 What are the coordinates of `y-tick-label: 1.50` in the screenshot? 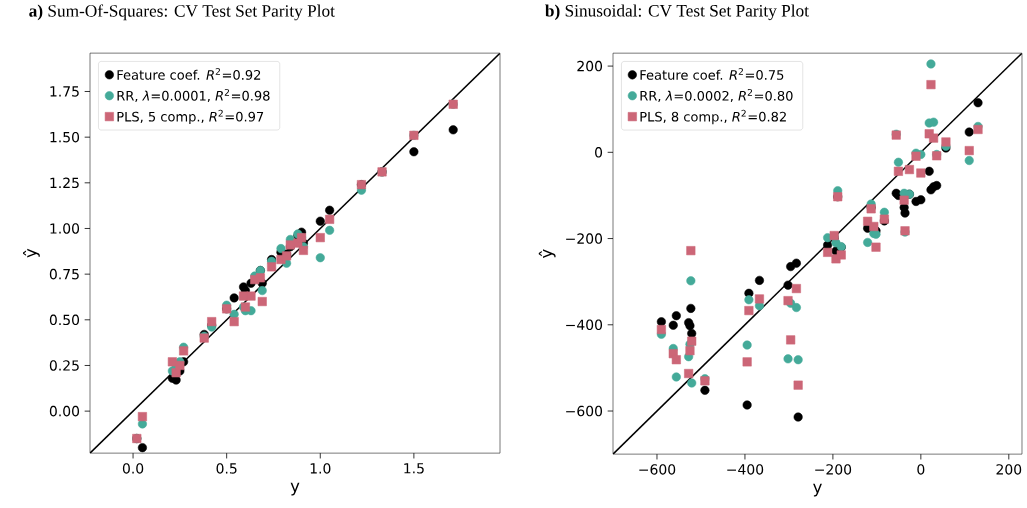 It's located at (65, 137).